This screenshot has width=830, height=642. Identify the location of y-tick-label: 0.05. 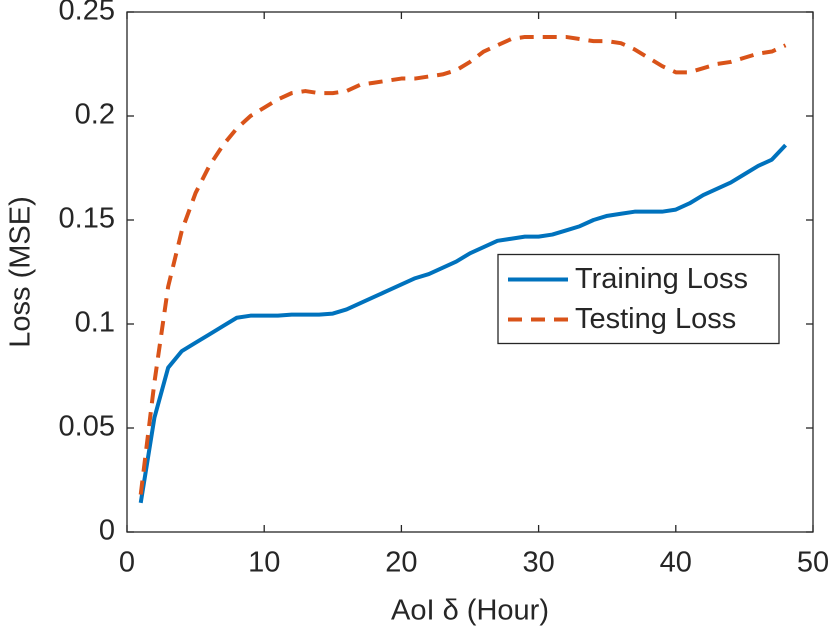
(87, 427).